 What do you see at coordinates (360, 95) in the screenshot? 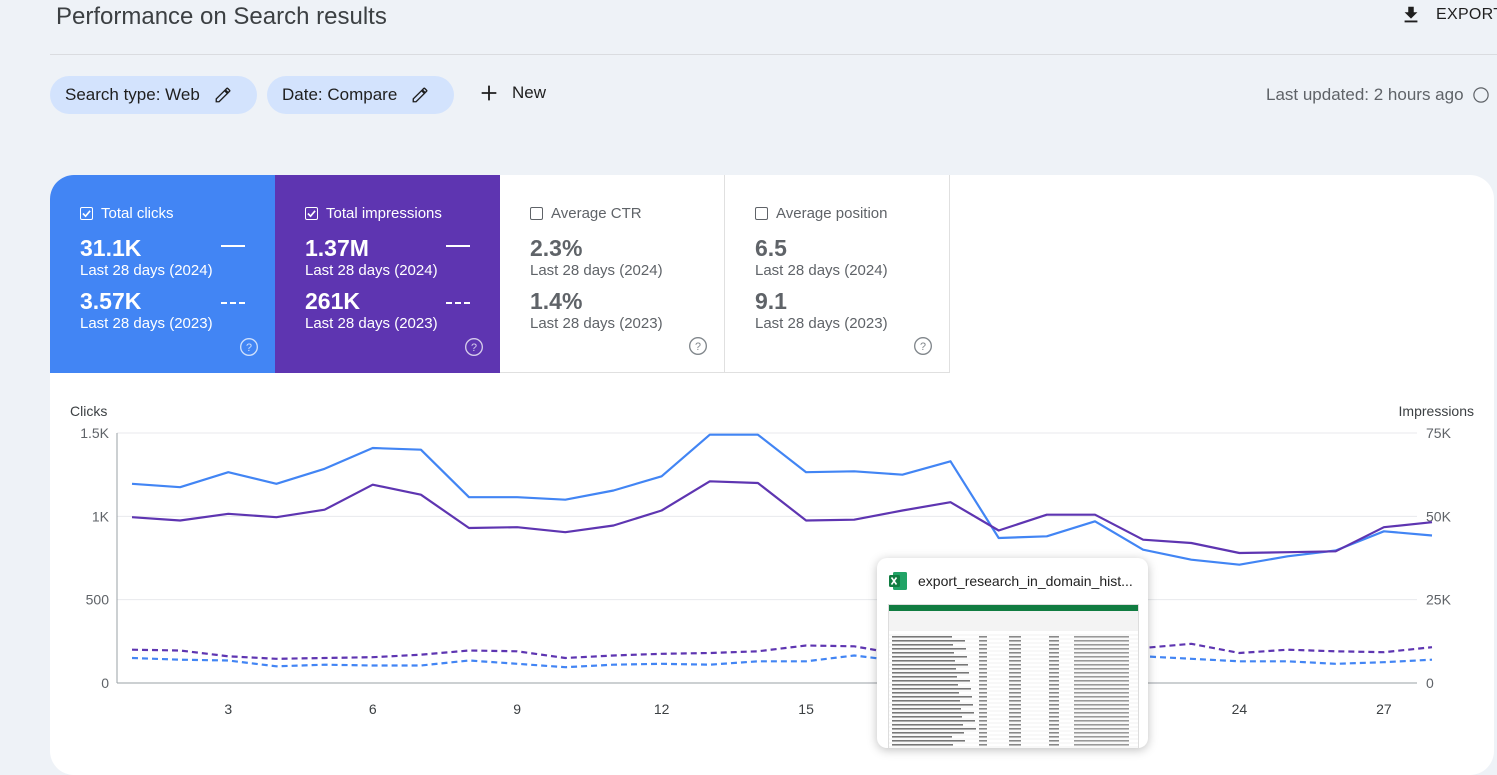
I see `date-chip: Date: Compare` at bounding box center [360, 95].